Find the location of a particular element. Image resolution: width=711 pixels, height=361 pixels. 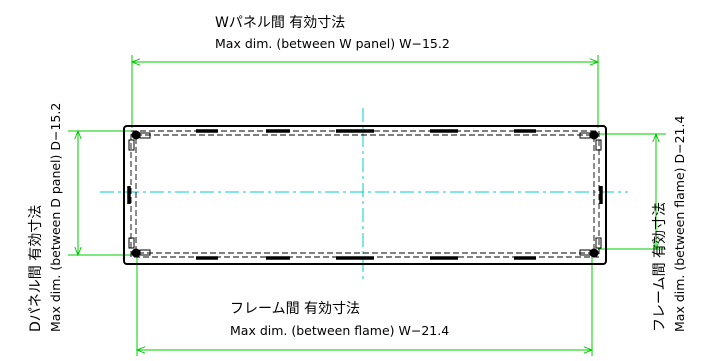

frame-w-label-en: Max dim. (between flame) W−21.4 is located at coordinates (339, 330).